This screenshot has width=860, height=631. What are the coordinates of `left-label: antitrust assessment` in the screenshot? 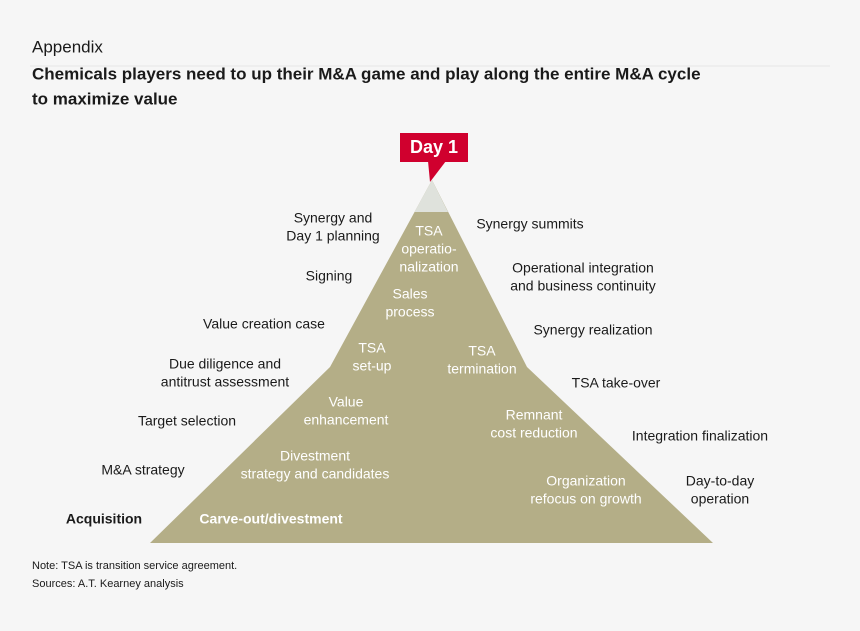 It's located at (225, 382).